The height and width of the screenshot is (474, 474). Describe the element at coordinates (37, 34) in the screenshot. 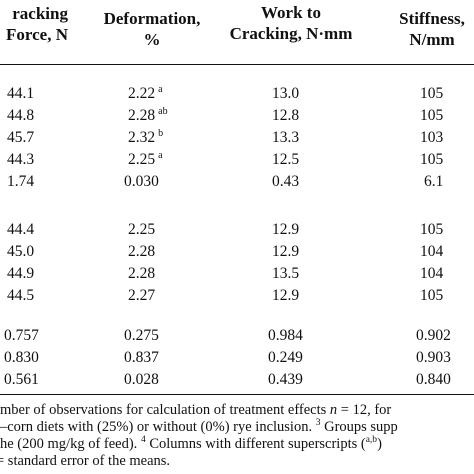

I see `header-cracking-force-line2: Force, N` at that location.